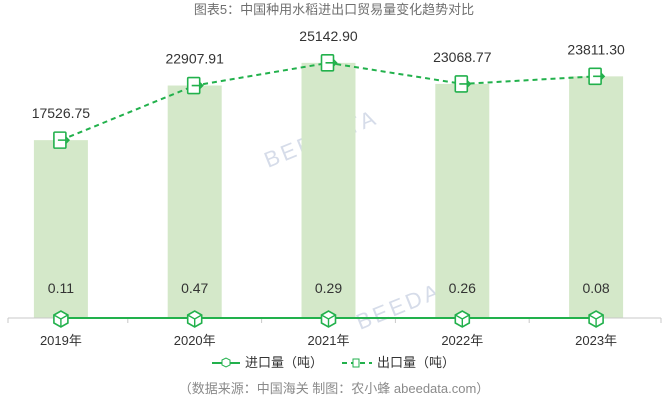 The height and width of the screenshot is (407, 669). I want to click on x-tick-labels: 2019年 2020年 2021年 2022年 2023年, so click(328, 340).